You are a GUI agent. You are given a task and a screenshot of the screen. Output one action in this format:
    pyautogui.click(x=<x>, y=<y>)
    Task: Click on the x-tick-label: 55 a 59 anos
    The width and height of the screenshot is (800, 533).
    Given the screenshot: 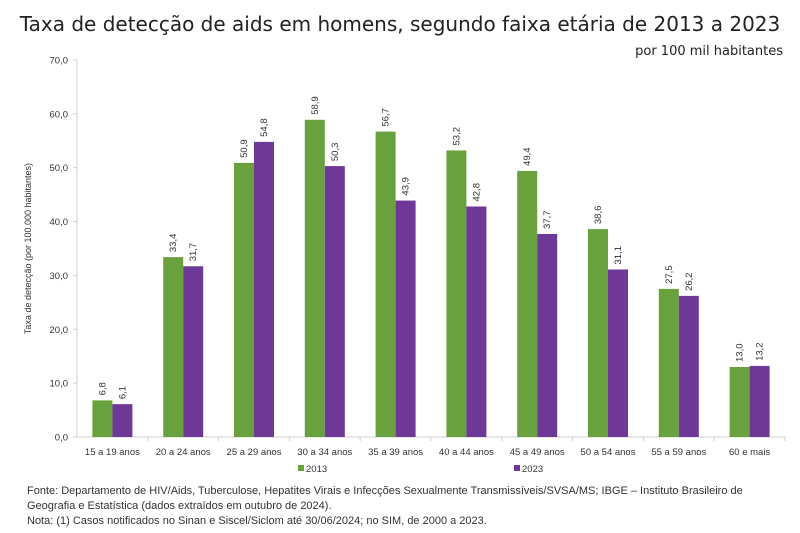 What is the action you would take?
    pyautogui.click(x=678, y=452)
    